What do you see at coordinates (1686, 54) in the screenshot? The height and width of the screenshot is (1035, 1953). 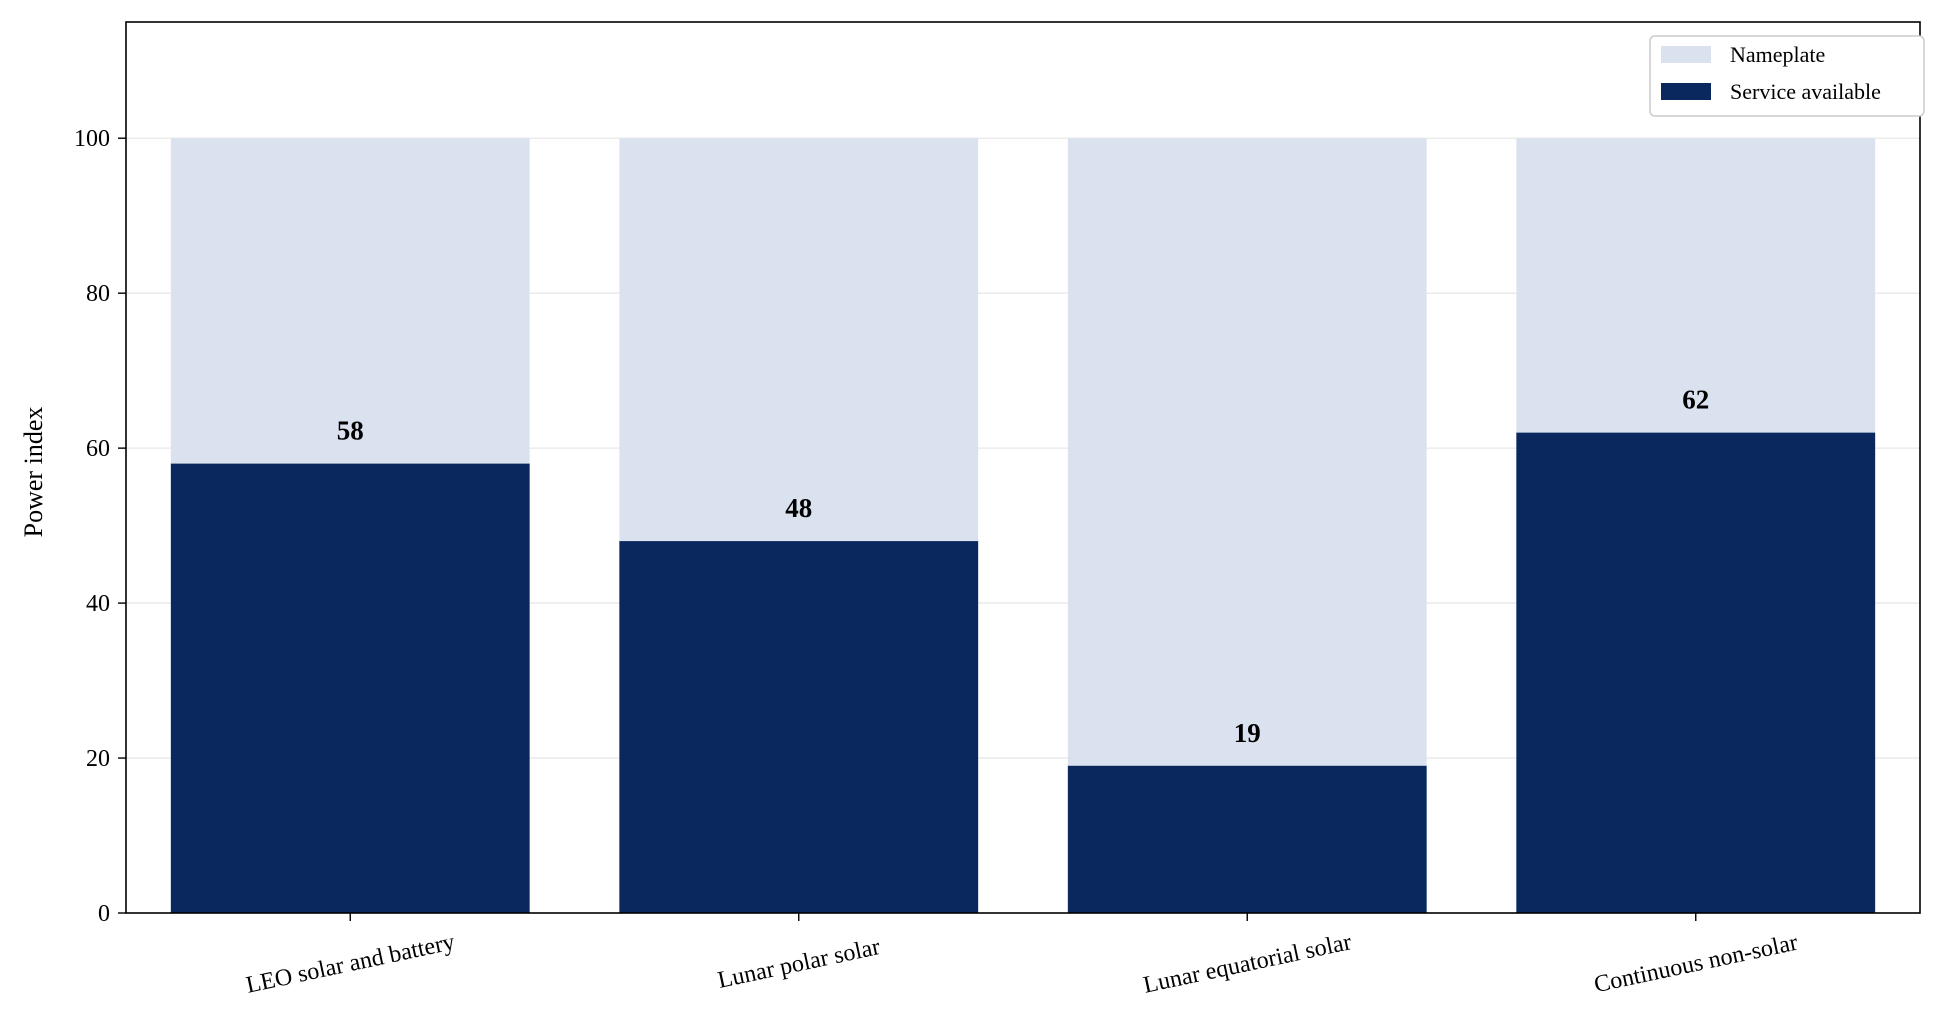 I see `legend-swatch-nameplate` at bounding box center [1686, 54].